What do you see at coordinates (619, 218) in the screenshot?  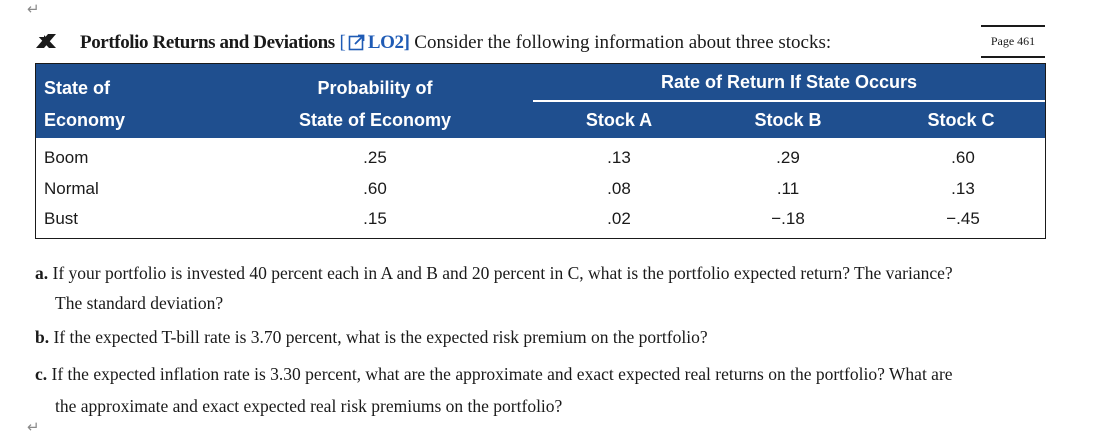 I see `stock-a-cell: .02` at bounding box center [619, 218].